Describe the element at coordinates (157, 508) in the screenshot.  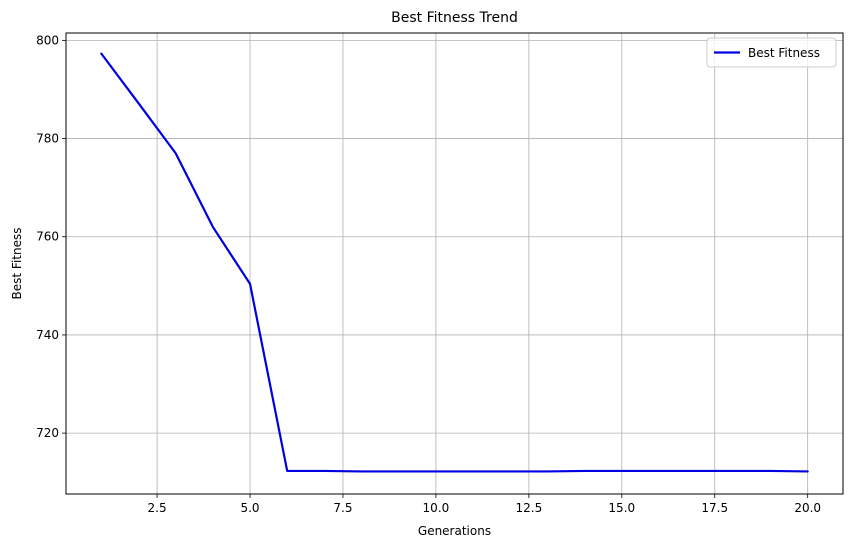
I see `x-tick-label: 2.5` at that location.